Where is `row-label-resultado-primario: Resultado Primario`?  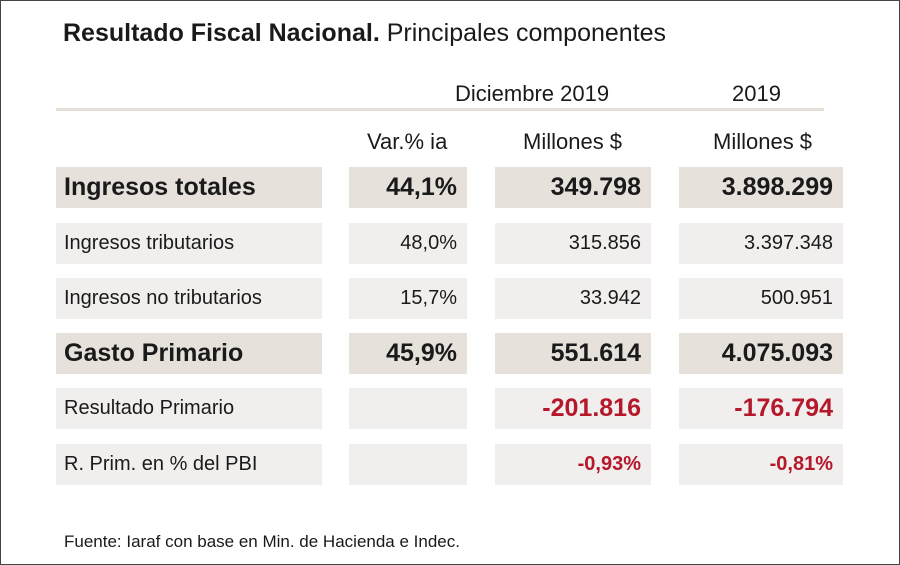
row-label-resultado-primario: Resultado Primario is located at coordinates (189, 408).